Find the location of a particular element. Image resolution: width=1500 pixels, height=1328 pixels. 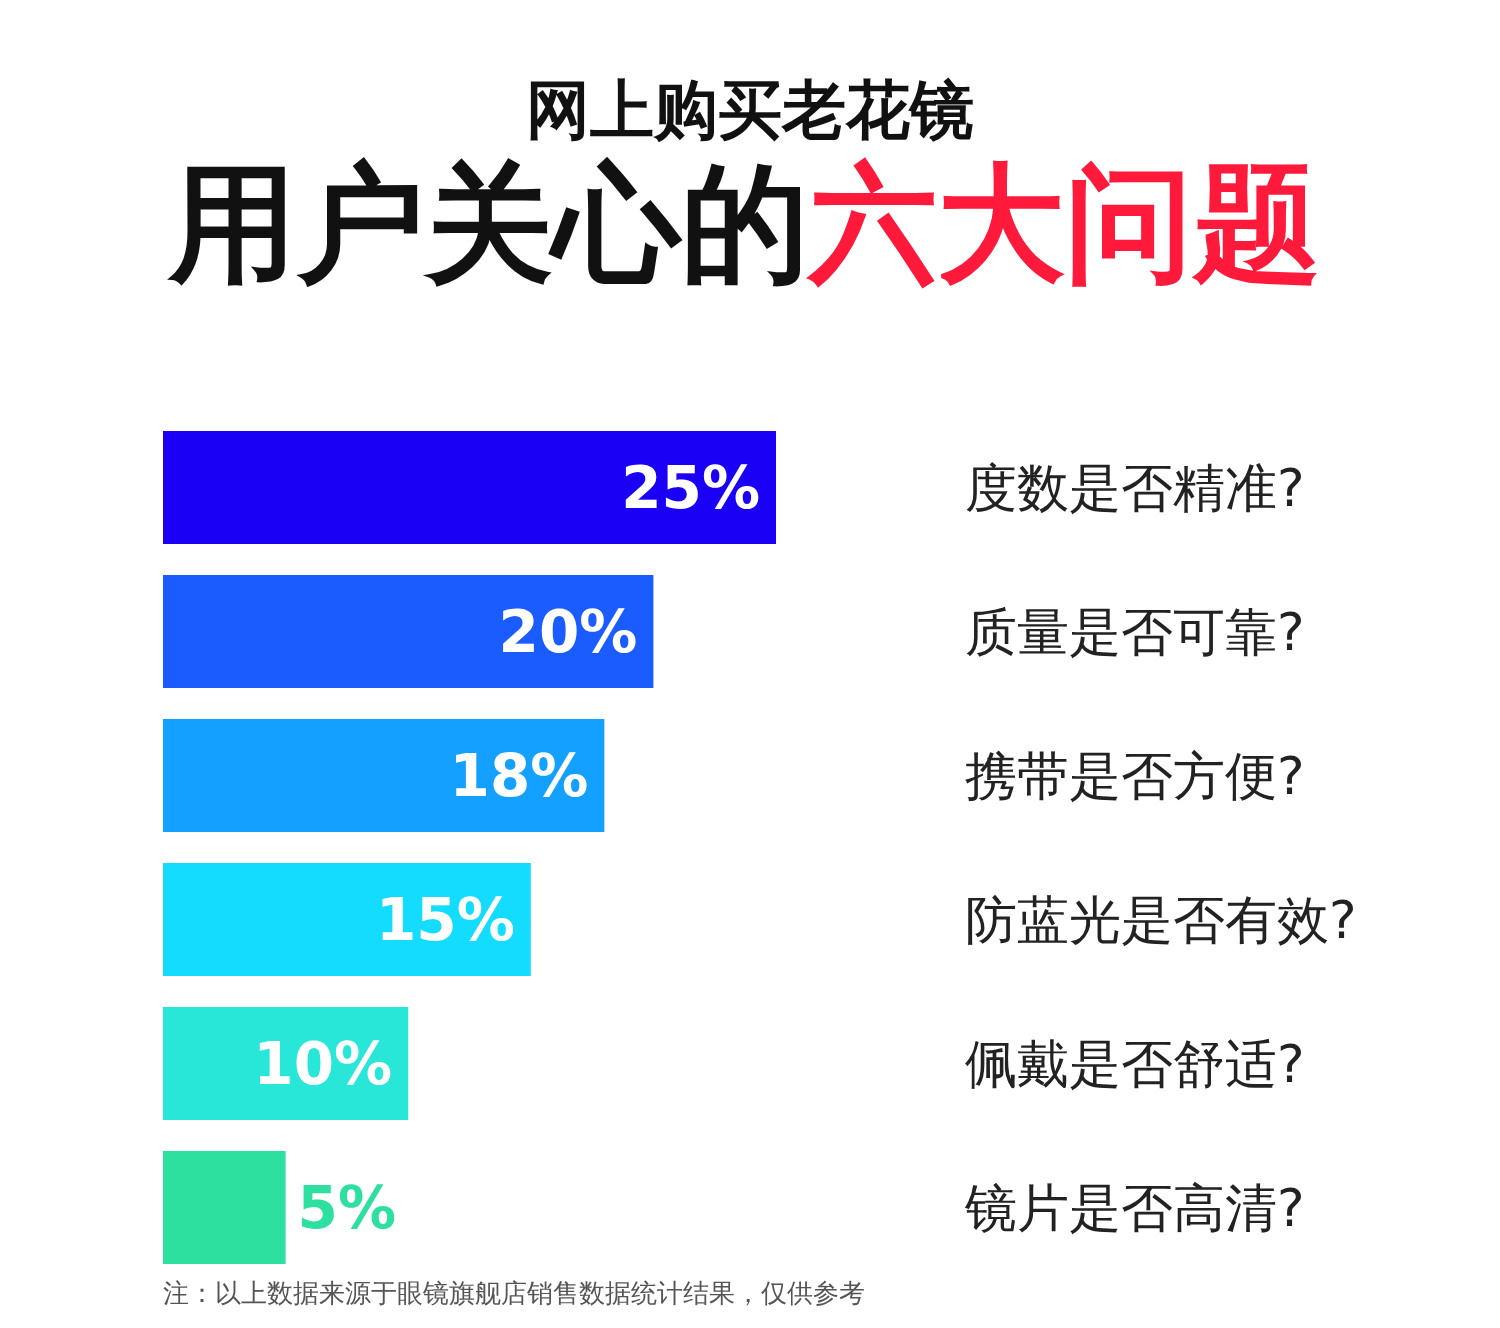

data-label: 20% is located at coordinates (568, 631).